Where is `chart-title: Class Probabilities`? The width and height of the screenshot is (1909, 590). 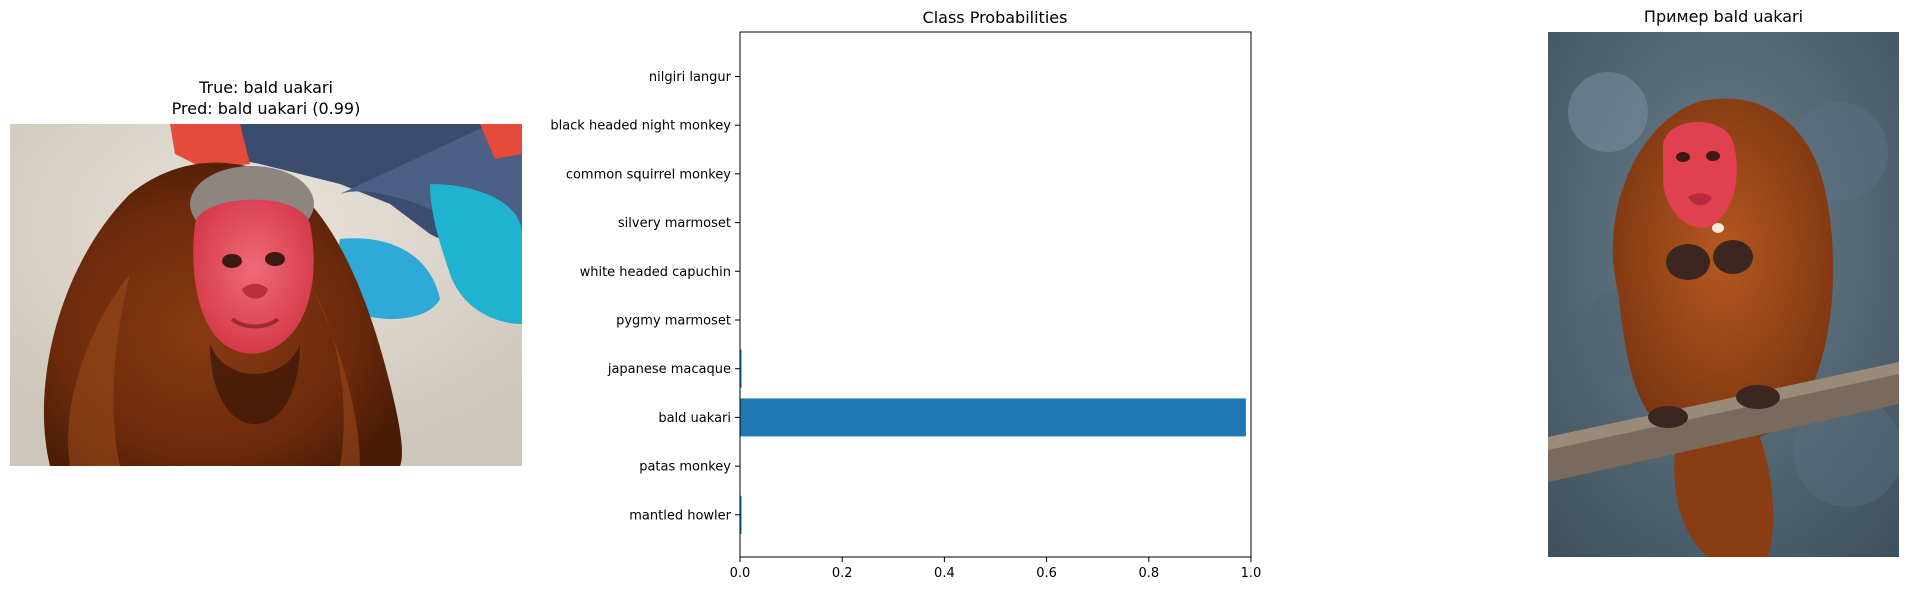
chart-title: Class Probabilities is located at coordinates (995, 17).